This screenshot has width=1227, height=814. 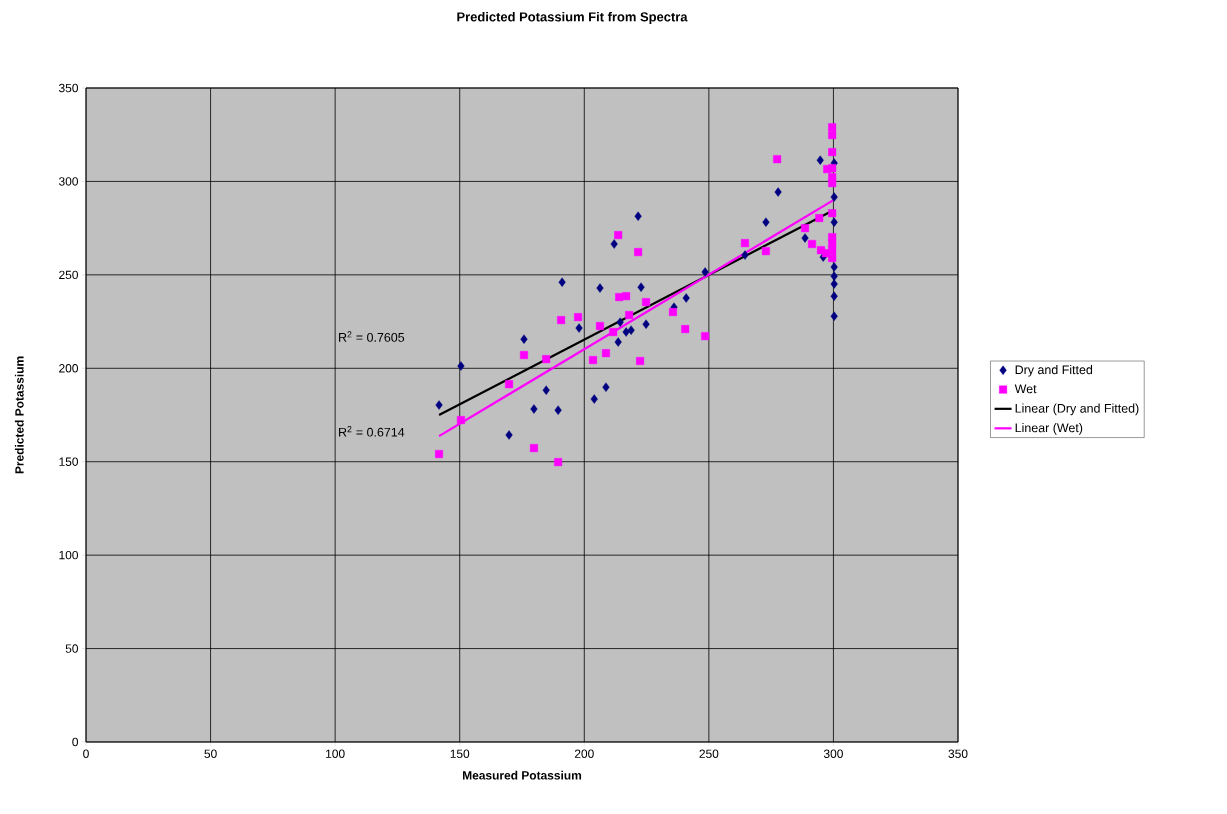 I want to click on annotation: R$^{2}$ = 0.6714, so click(x=372, y=431).